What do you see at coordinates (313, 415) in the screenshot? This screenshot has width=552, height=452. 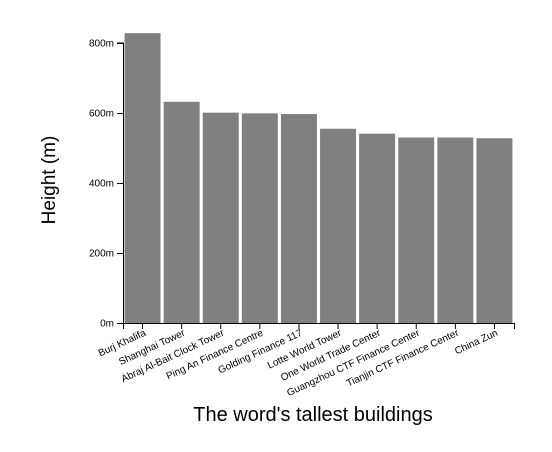 I see `x-axis-title: The word's tallest buildings` at bounding box center [313, 415].